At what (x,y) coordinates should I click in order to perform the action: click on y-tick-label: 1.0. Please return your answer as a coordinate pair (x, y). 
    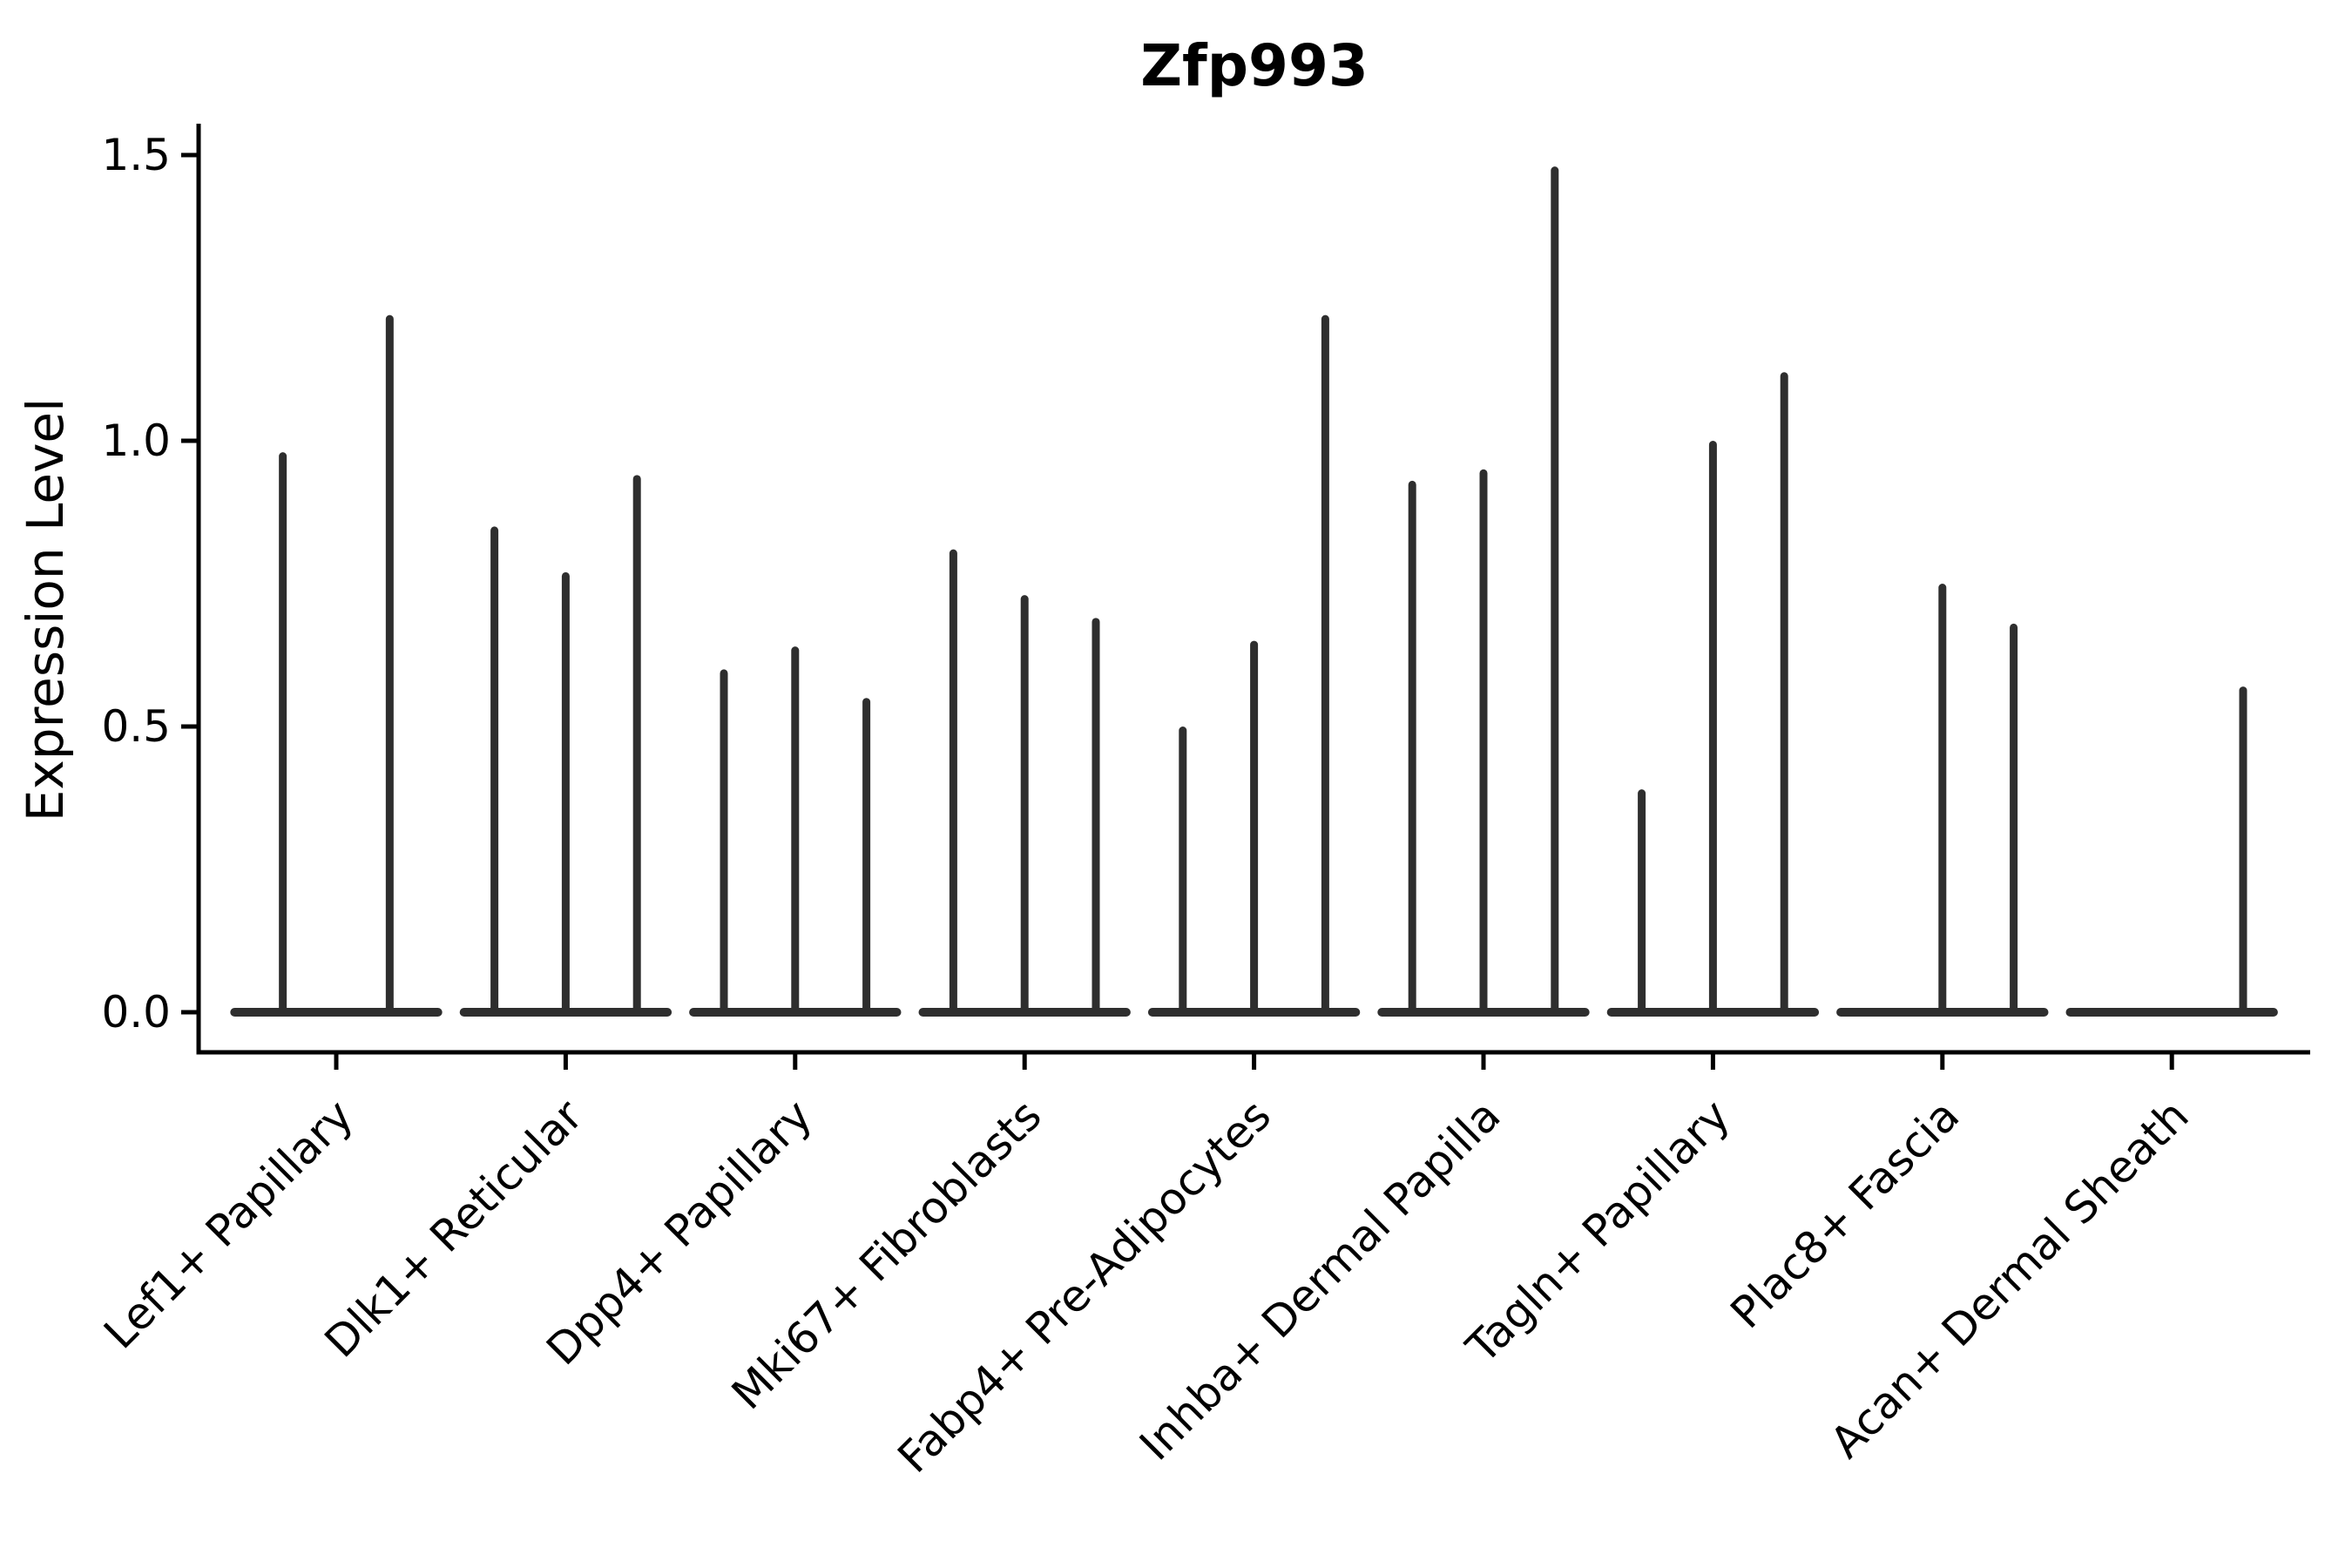
    Looking at the image, I should click on (136, 441).